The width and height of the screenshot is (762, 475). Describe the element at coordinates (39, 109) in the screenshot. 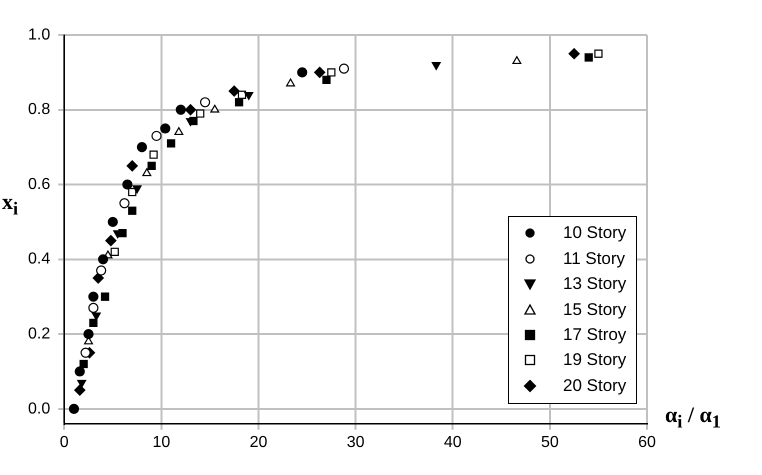

I see `y-tick-label: 0.8` at that location.